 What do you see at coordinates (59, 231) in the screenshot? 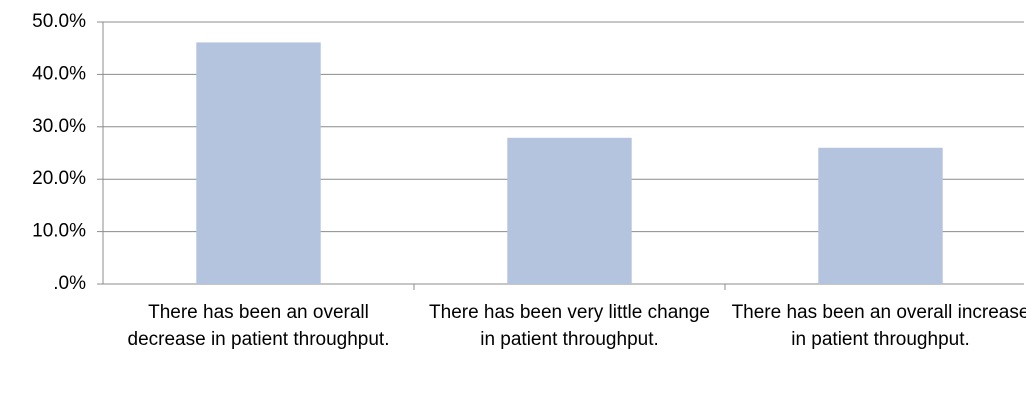
I see `y-tick-label: 10.0%` at bounding box center [59, 231].